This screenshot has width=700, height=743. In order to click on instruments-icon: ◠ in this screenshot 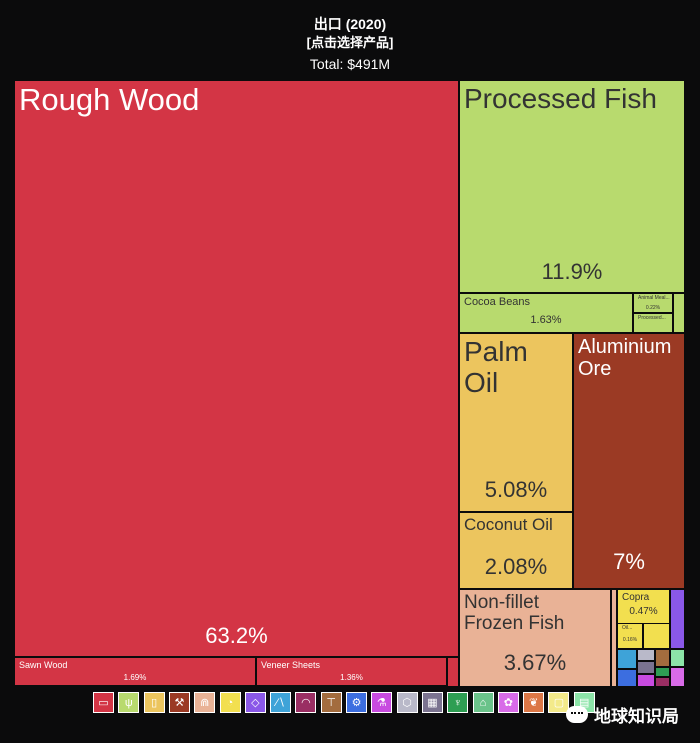, I will do `click(306, 702)`.